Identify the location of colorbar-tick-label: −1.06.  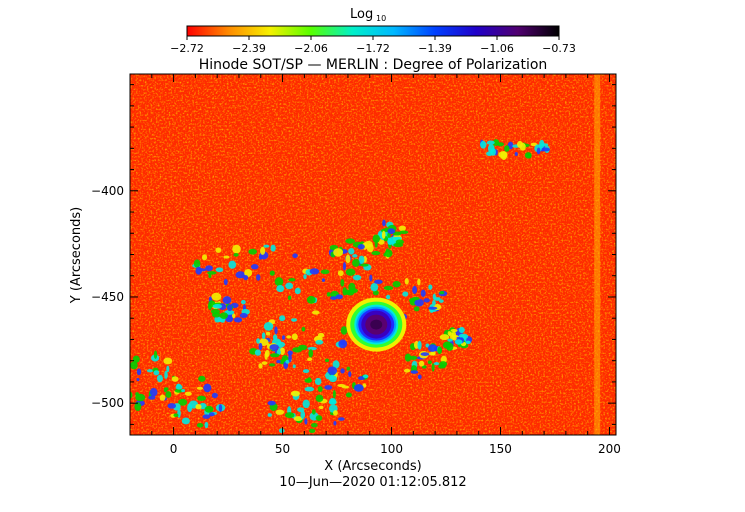
(497, 48).